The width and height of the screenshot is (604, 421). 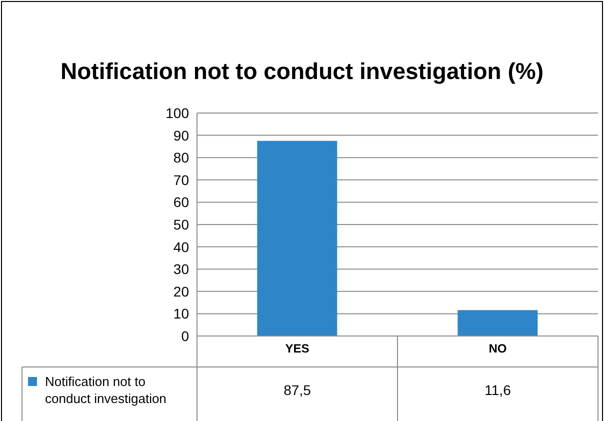 What do you see at coordinates (497, 349) in the screenshot?
I see `x-tick-label: NO` at bounding box center [497, 349].